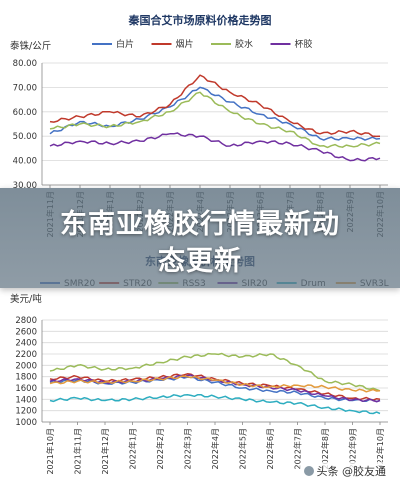 Image resolution: width=400 pixels, height=492 pixels. I want to click on y-tick-label: 1200, so click(26, 412).